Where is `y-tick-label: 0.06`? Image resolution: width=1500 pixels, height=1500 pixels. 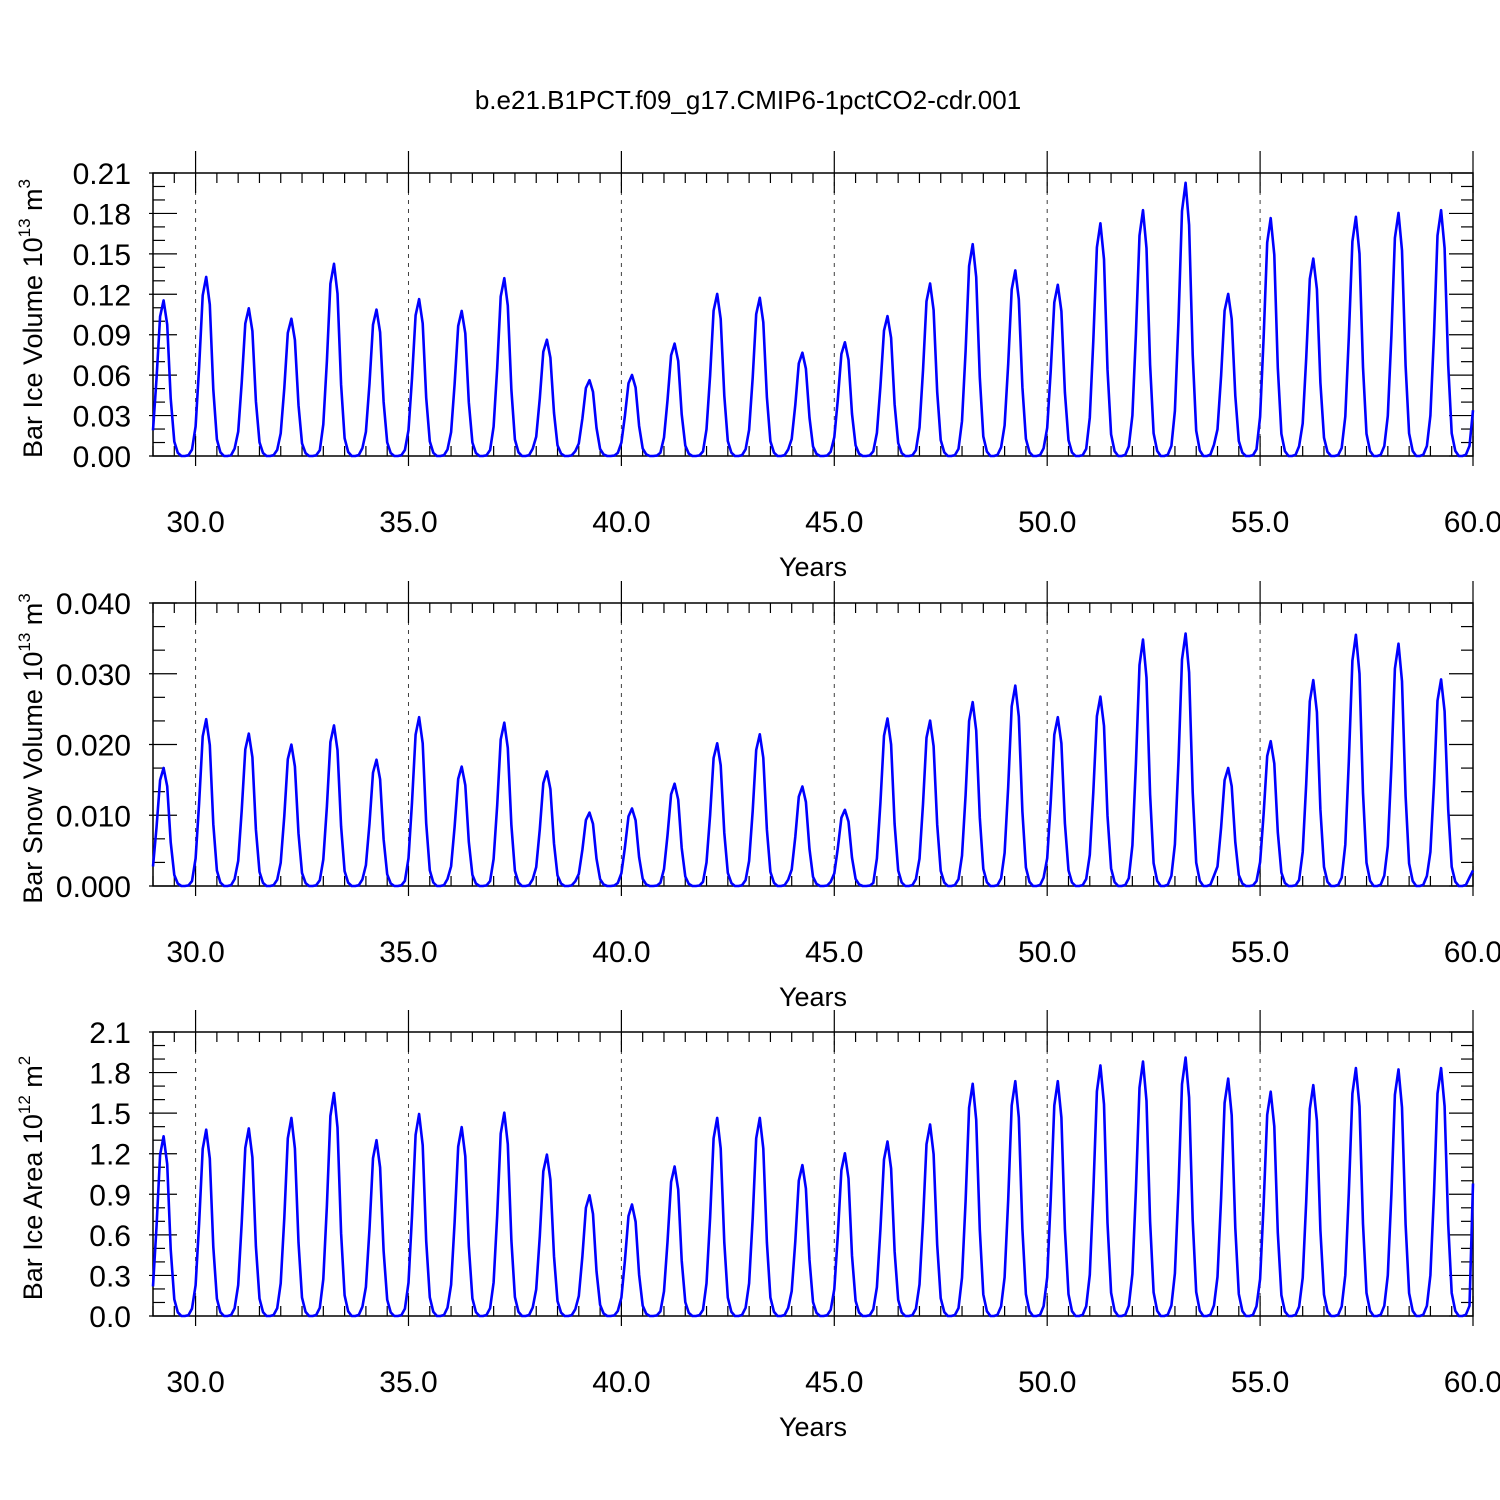 y-tick-label: 0.06 is located at coordinates (102, 376).